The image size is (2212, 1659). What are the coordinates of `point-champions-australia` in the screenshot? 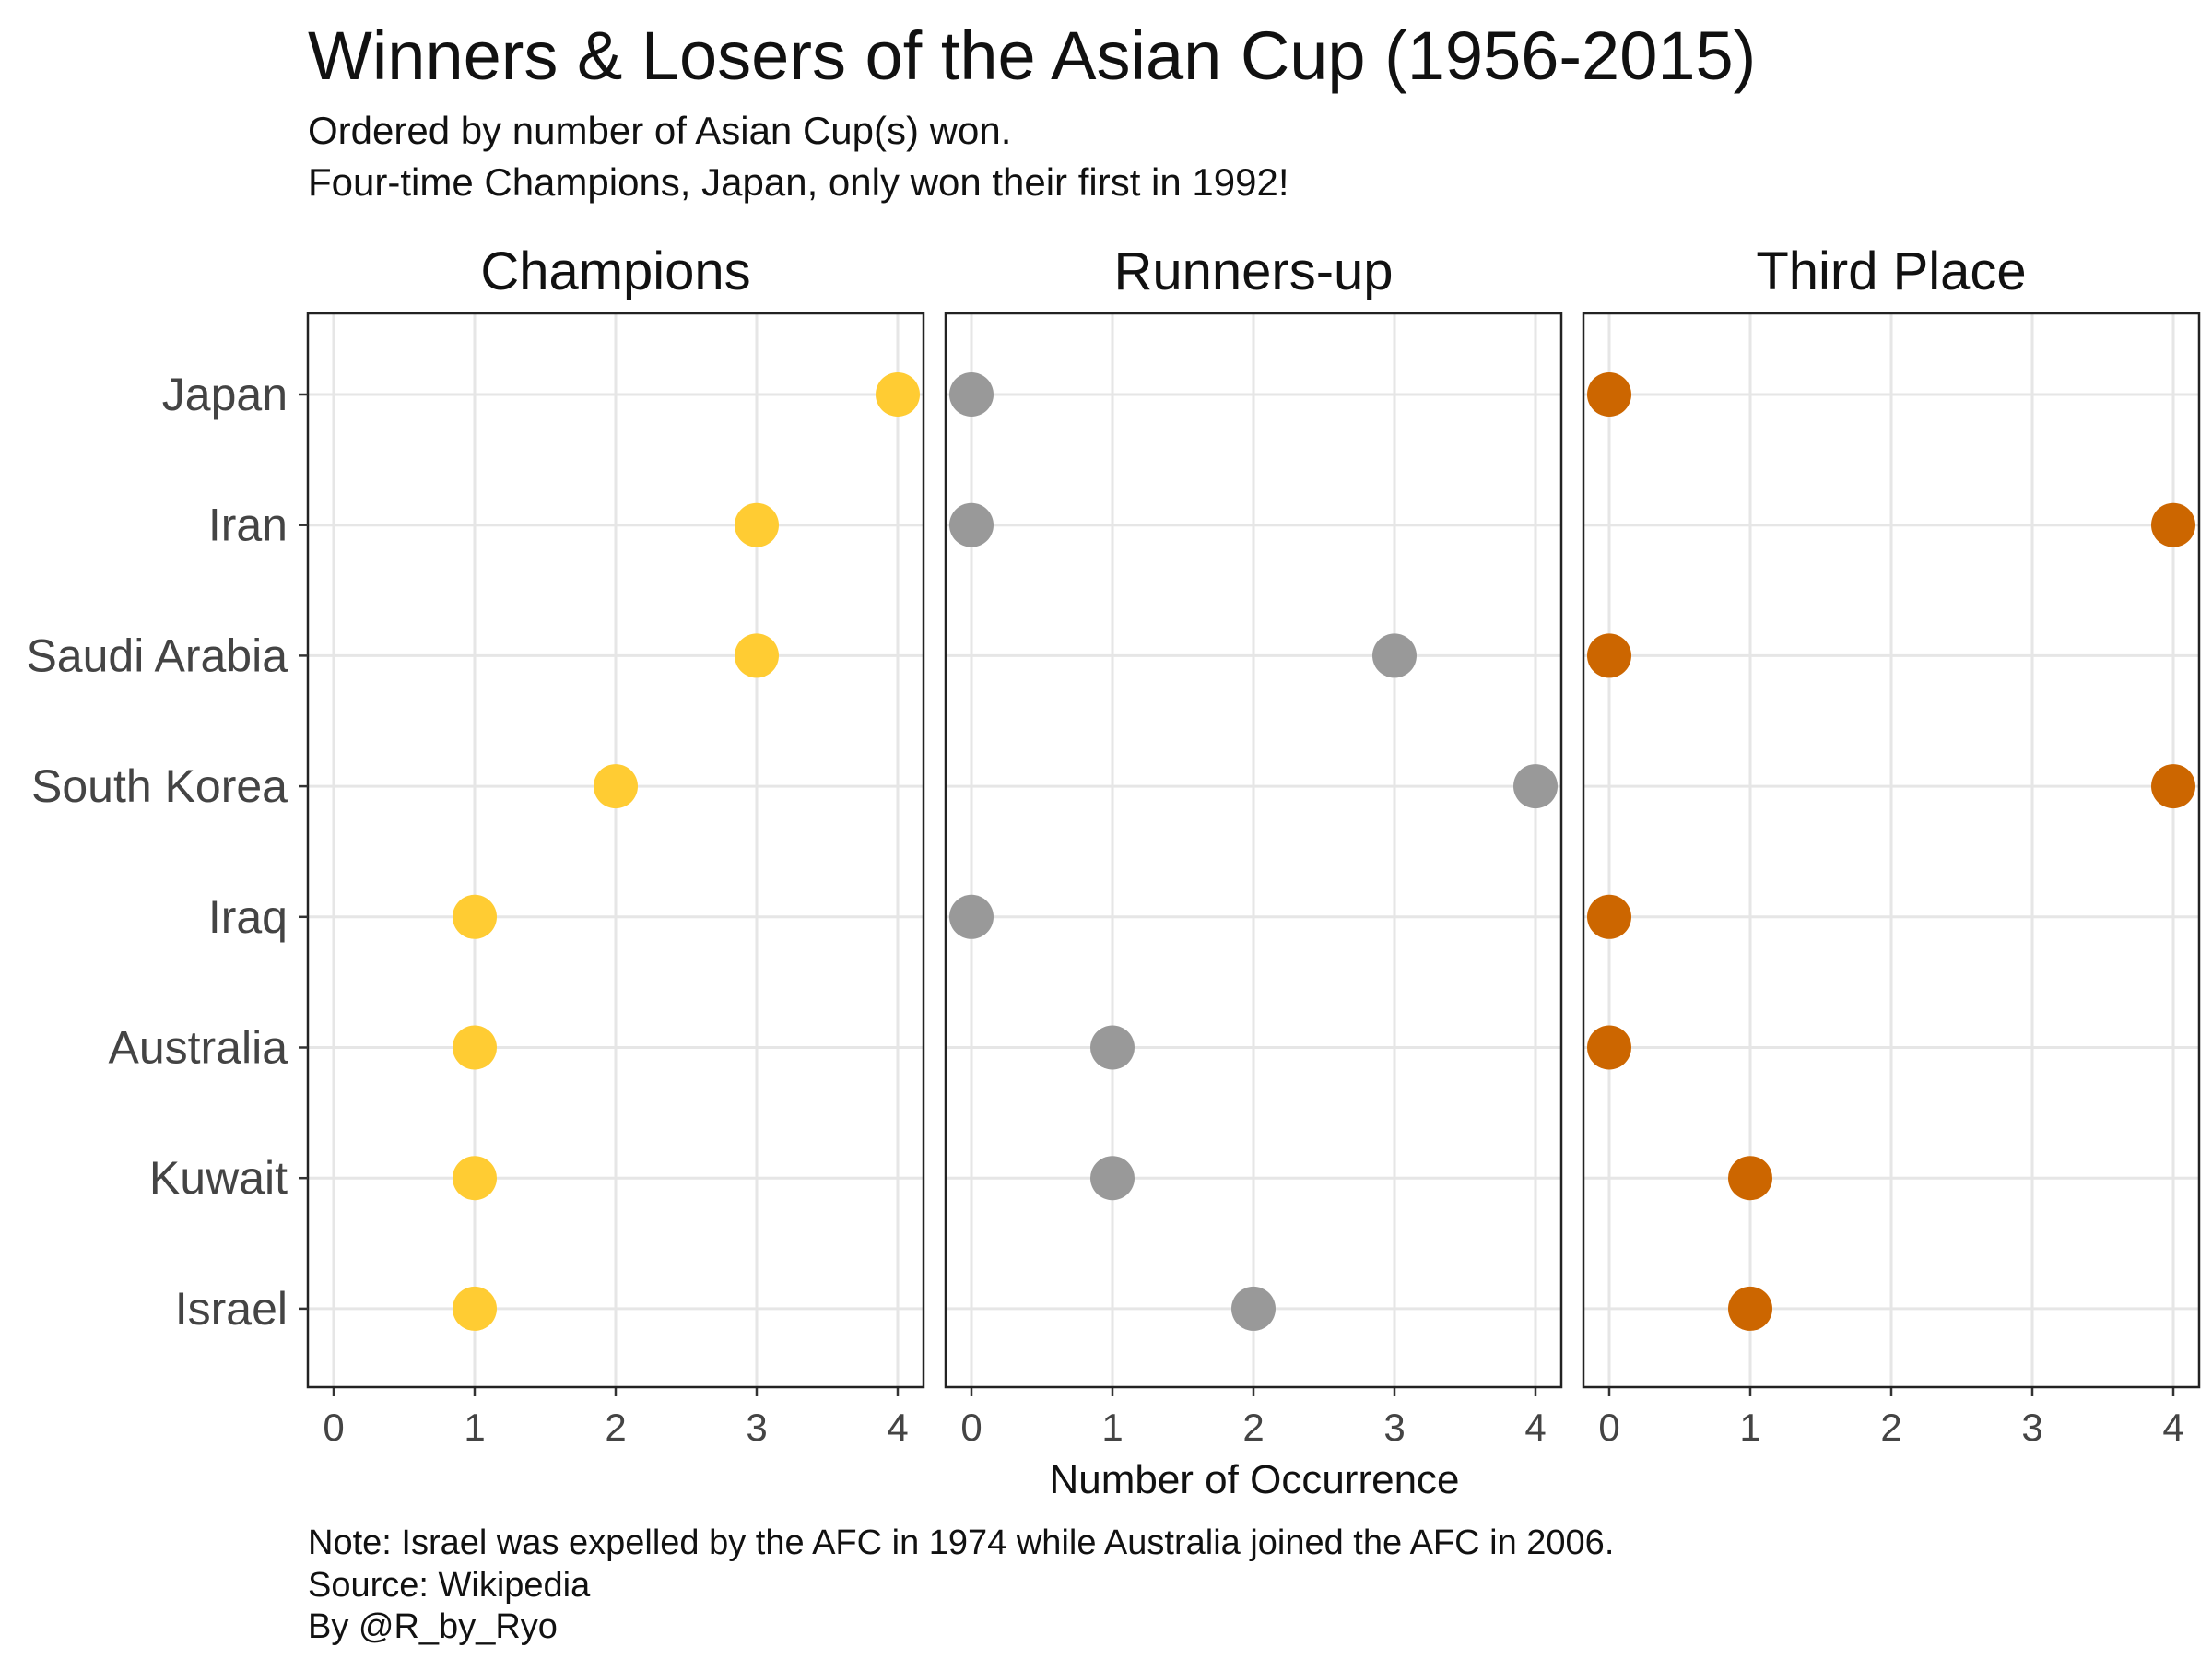 It's located at (475, 1047).